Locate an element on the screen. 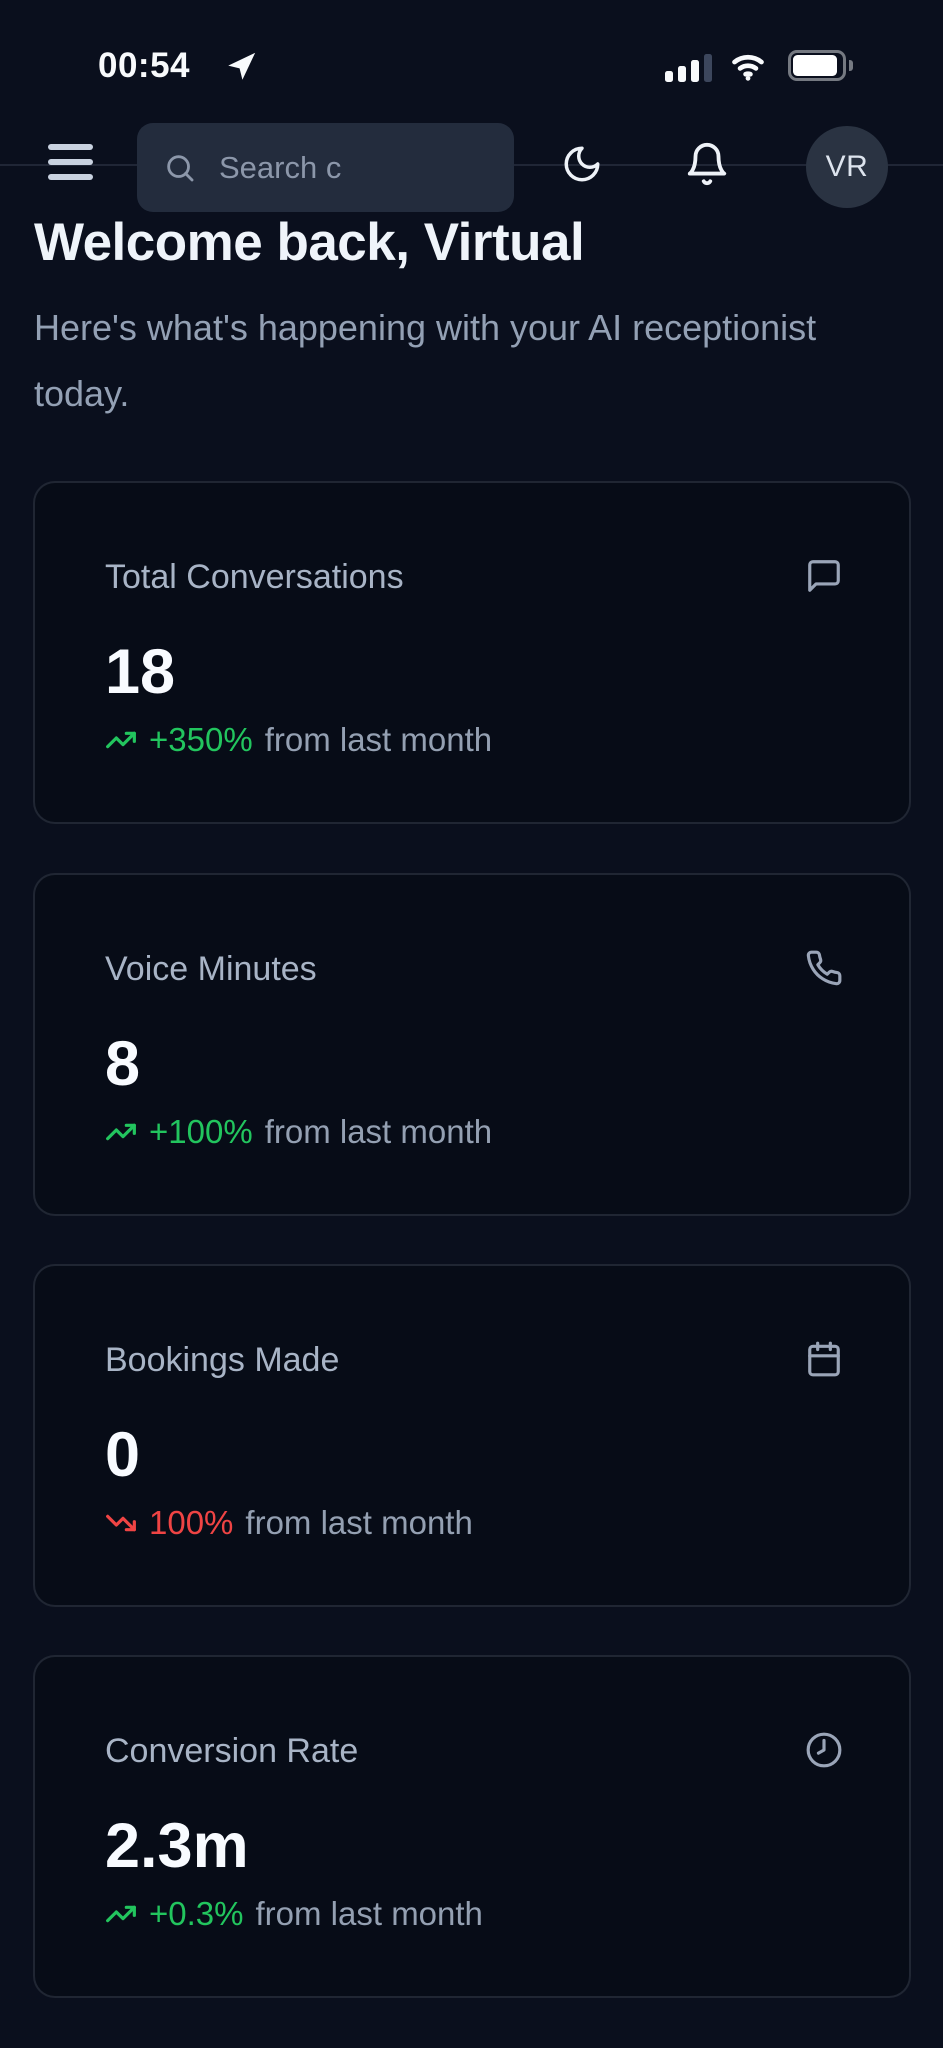 Image resolution: width=943 pixels, height=2048 pixels. message-square-icon is located at coordinates (824, 576).